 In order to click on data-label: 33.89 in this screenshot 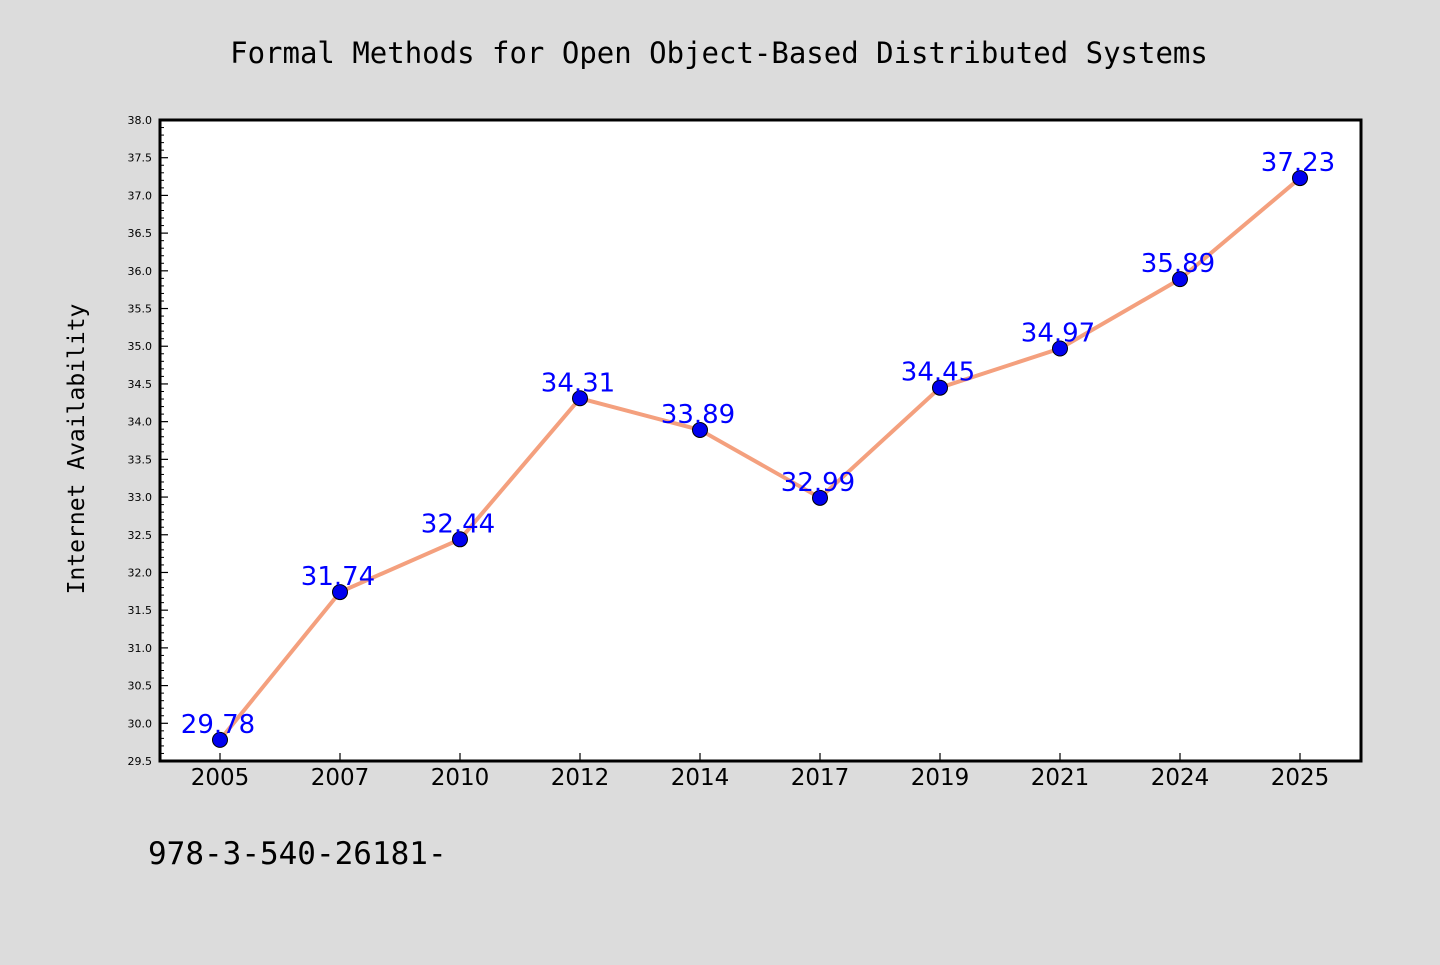, I will do `click(698, 415)`.